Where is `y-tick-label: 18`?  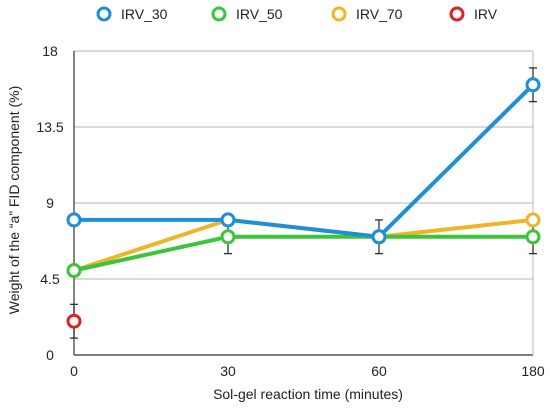
y-tick-label: 18 is located at coordinates (50, 51).